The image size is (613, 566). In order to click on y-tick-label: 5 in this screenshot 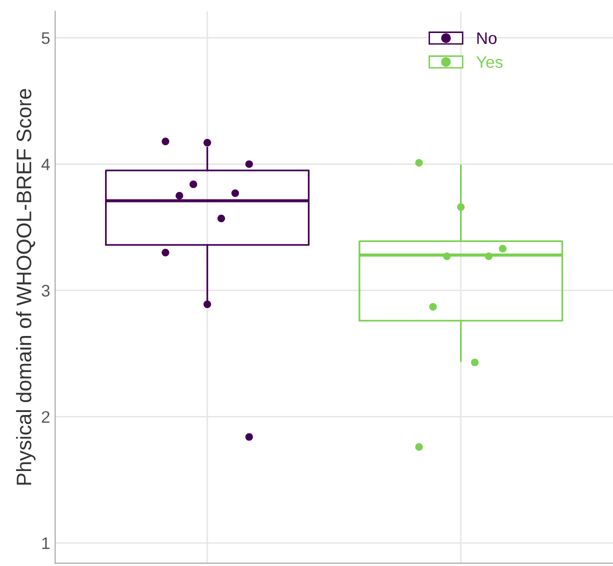, I will do `click(46, 38)`.